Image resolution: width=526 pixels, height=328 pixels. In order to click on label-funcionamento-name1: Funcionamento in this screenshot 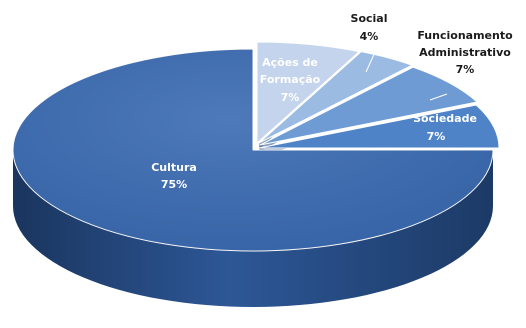, I will do `click(465, 35)`.